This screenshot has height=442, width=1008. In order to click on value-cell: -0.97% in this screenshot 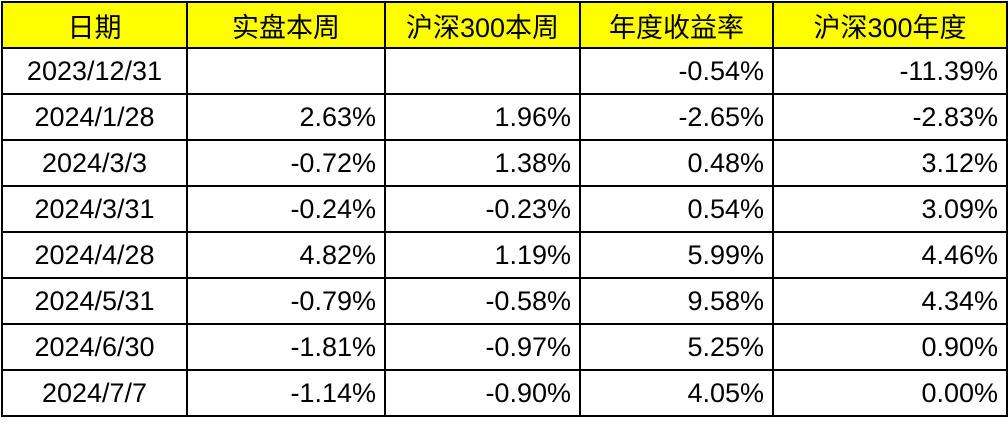, I will do `click(482, 347)`.